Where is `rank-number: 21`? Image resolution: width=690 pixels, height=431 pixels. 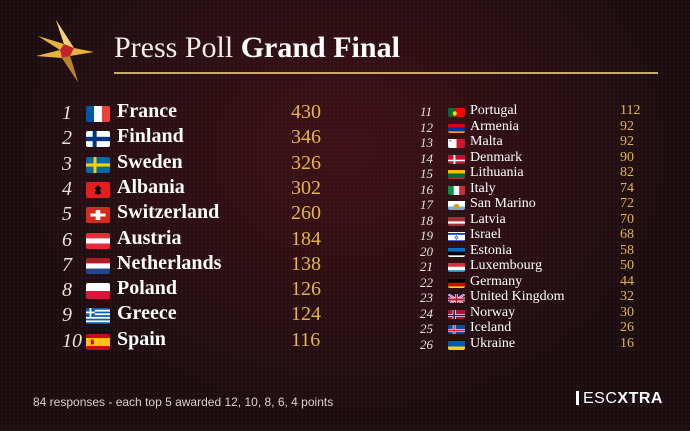 rank-number: 21 is located at coordinates (426, 266).